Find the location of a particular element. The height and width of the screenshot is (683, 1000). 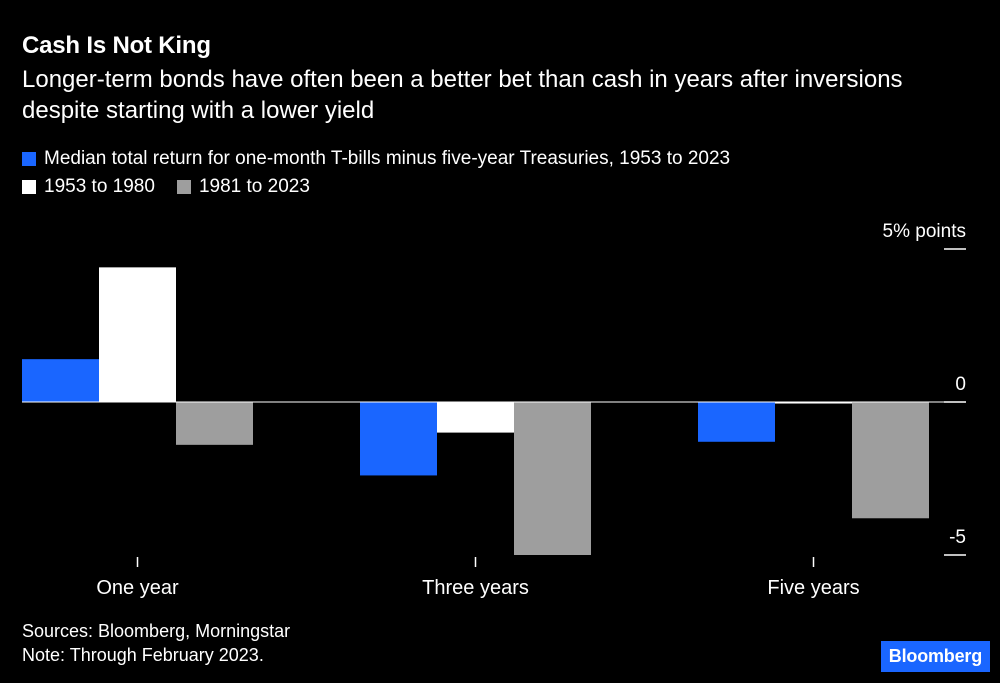

y-tick-label-2: -5 is located at coordinates (957, 537).